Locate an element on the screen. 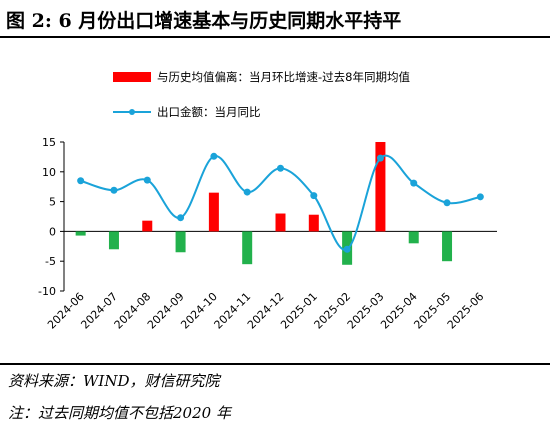 The image size is (550, 437). y-tick-label: 10 is located at coordinates (49, 172).